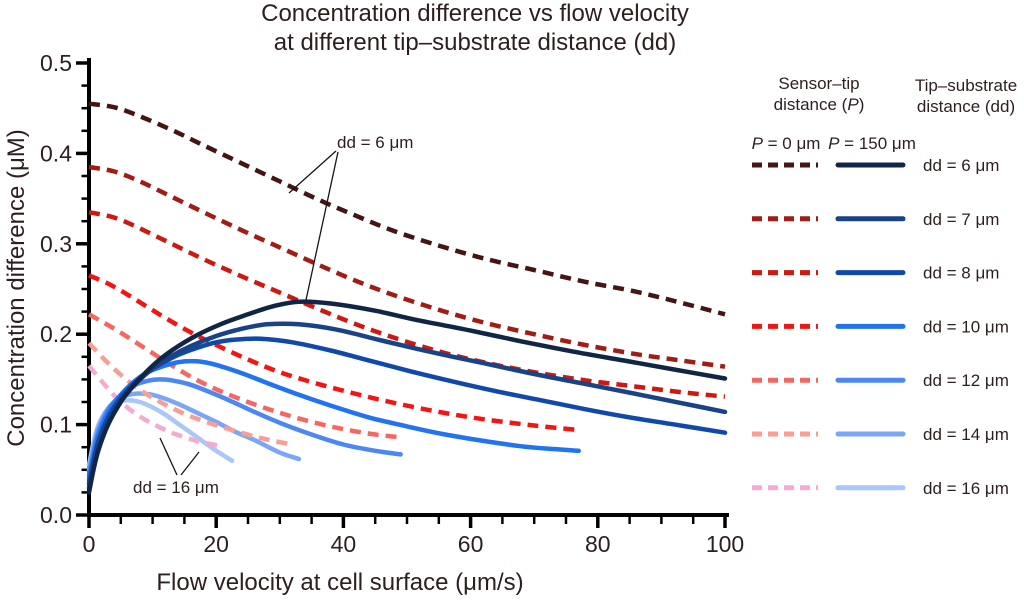  I want to click on curve-dashed-dd14, so click(190, 394).